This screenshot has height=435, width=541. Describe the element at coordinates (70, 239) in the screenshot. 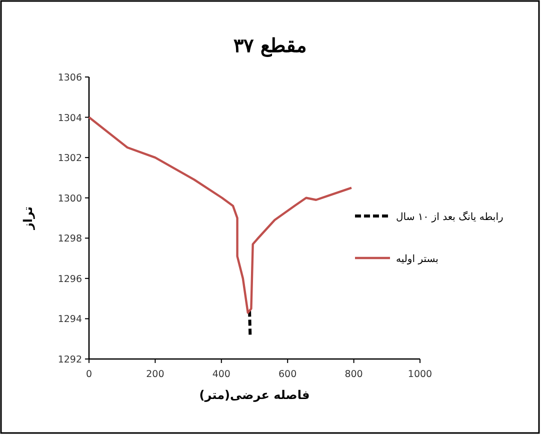

I see `y-tick-label: 1298` at that location.